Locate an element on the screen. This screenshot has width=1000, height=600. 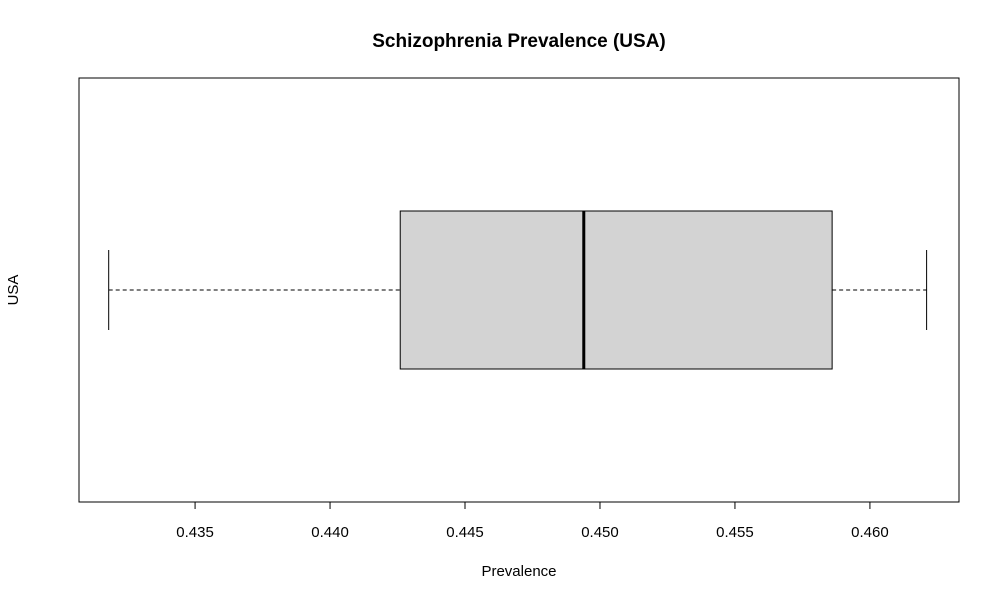
x-tick-label: 0.460 is located at coordinates (870, 532).